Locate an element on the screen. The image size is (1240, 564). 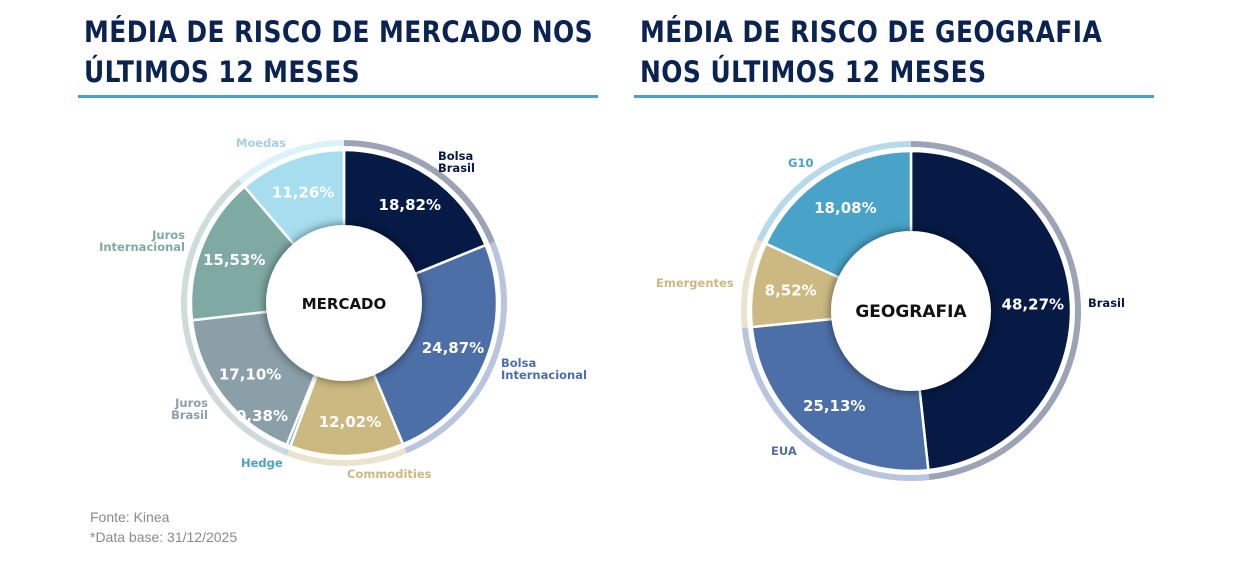
legend-label-bolsa-brasil: Bolsa Brasil is located at coordinates (456, 162).